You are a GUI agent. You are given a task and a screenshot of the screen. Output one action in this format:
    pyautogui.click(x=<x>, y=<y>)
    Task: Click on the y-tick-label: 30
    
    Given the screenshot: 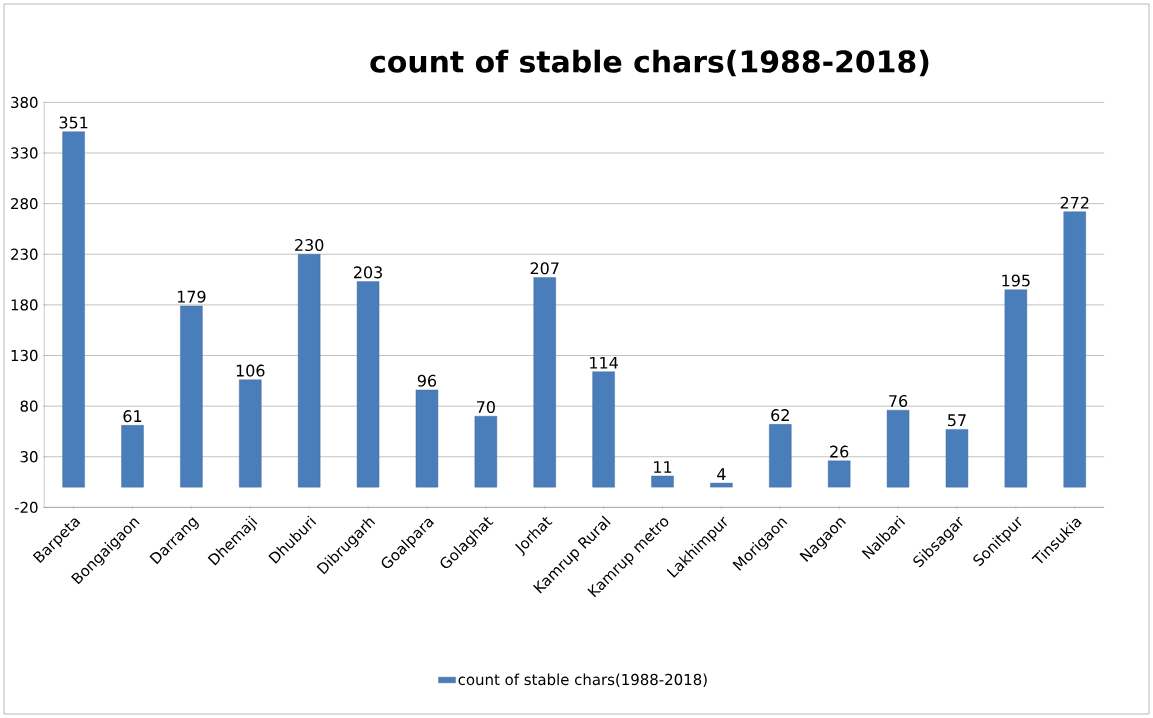 What is the action you would take?
    pyautogui.click(x=29, y=457)
    